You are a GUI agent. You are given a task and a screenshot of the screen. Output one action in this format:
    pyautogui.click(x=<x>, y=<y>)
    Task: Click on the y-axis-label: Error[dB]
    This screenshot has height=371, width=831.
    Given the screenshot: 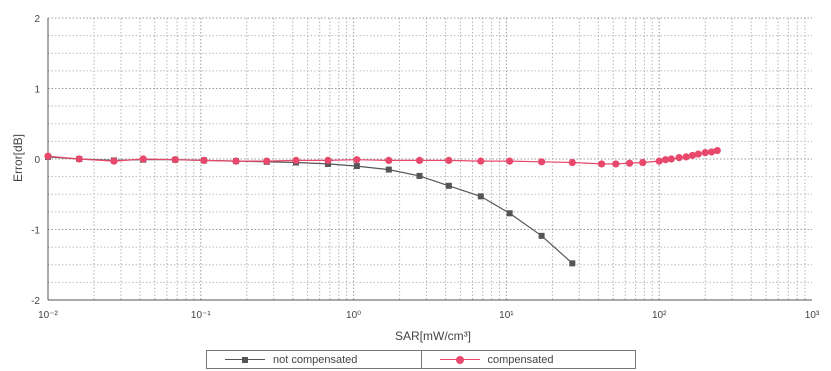 What is the action you would take?
    pyautogui.click(x=18, y=158)
    